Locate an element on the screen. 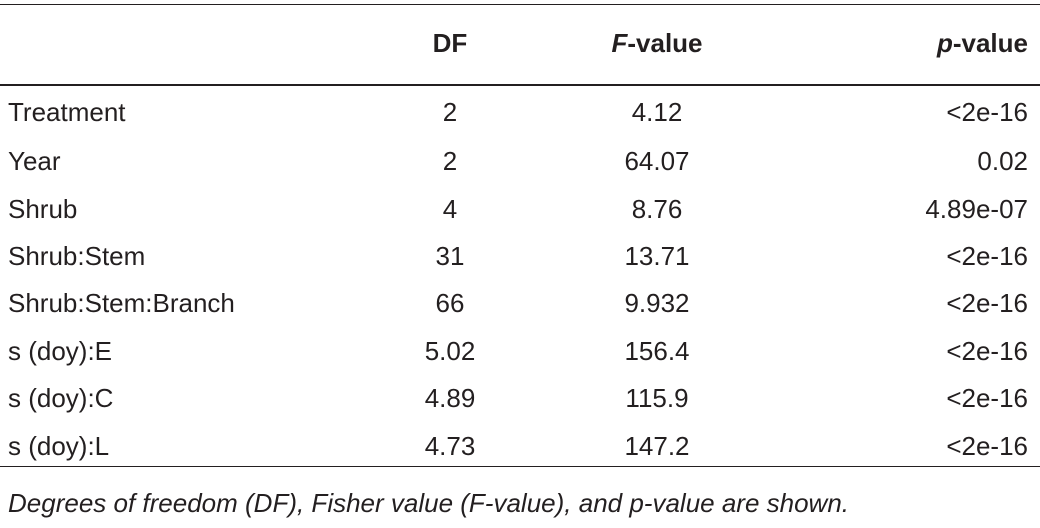 The width and height of the screenshot is (1040, 528). header-rule is located at coordinates (520, 85).